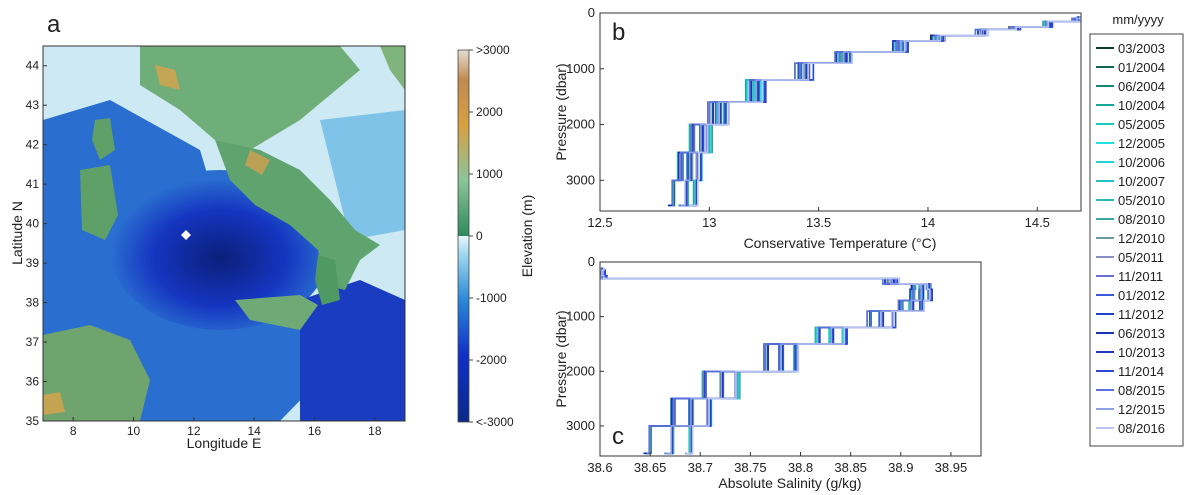 The width and height of the screenshot is (1184, 495). Describe the element at coordinates (36, 243) in the screenshot. I see `map-y-ticks: 35 36 37 38 39 40 41 42 43 44` at that location.